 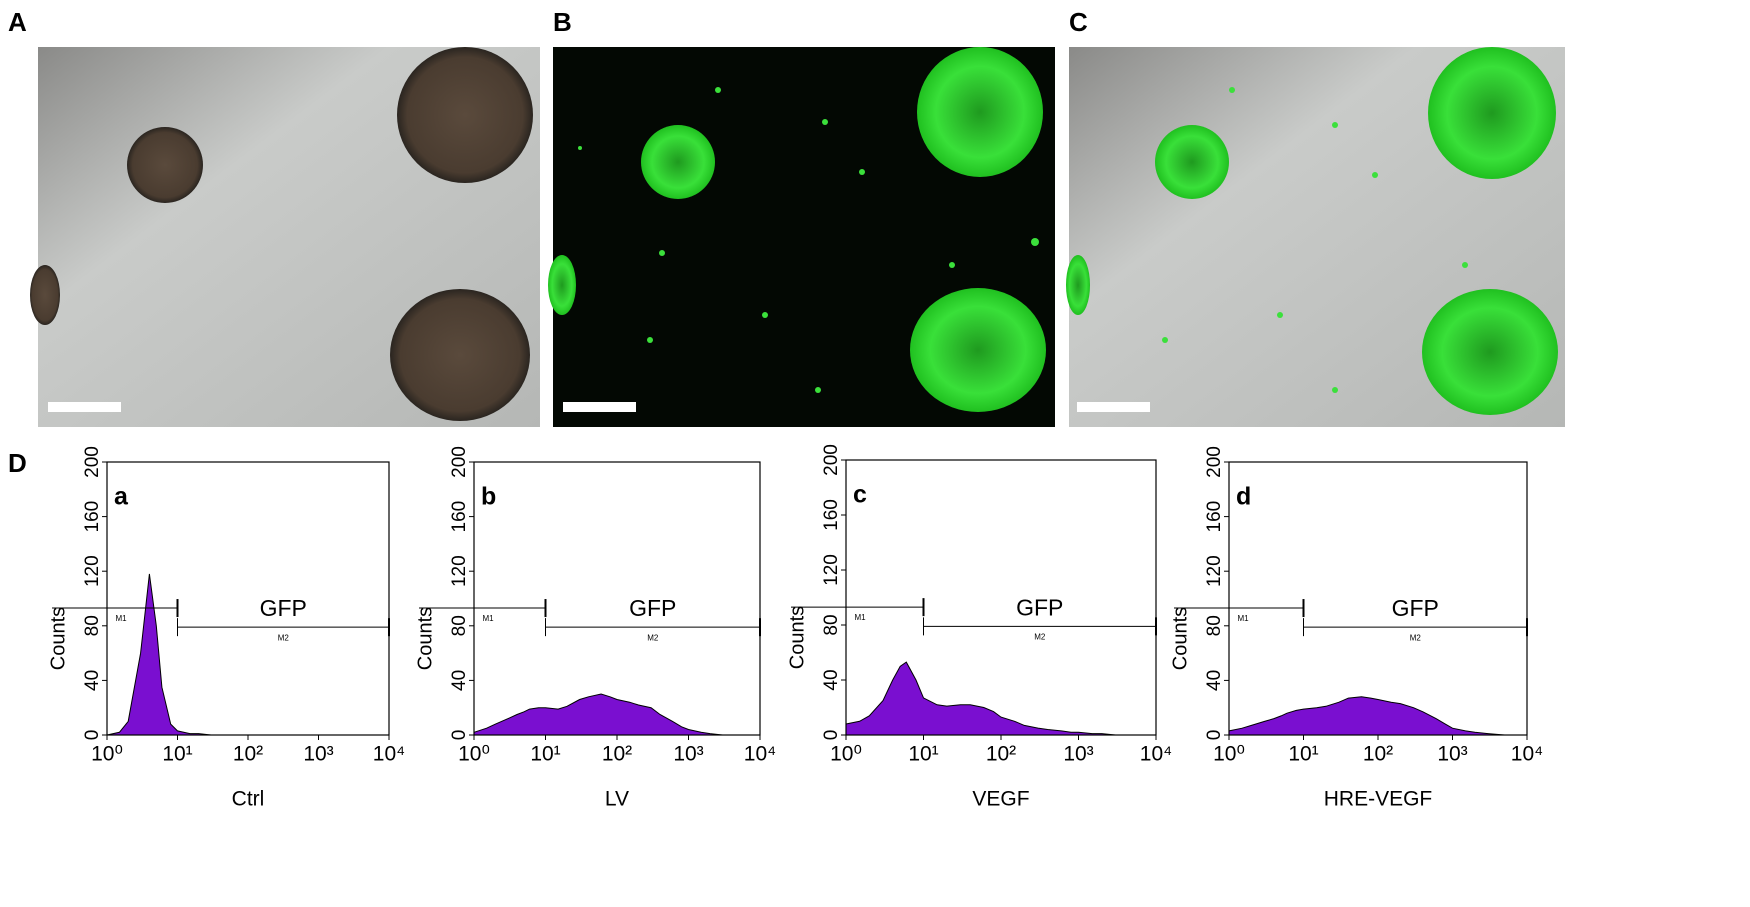 I want to click on panel-label: C, so click(x=1078, y=22).